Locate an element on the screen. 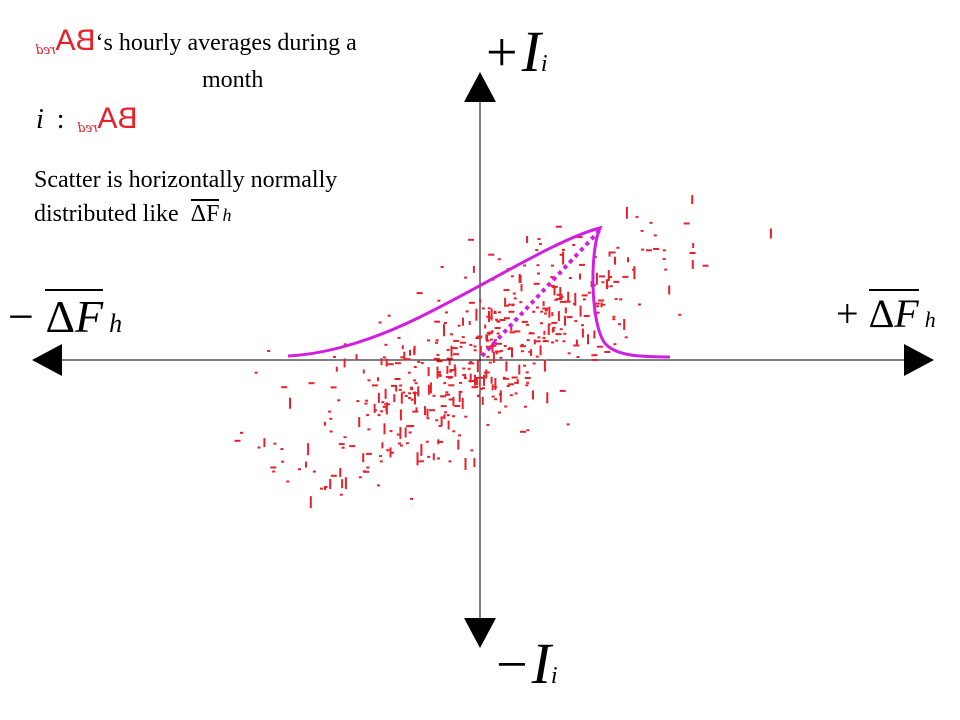 The width and height of the screenshot is (960, 720). y-axis-arrow-down is located at coordinates (480, 633).